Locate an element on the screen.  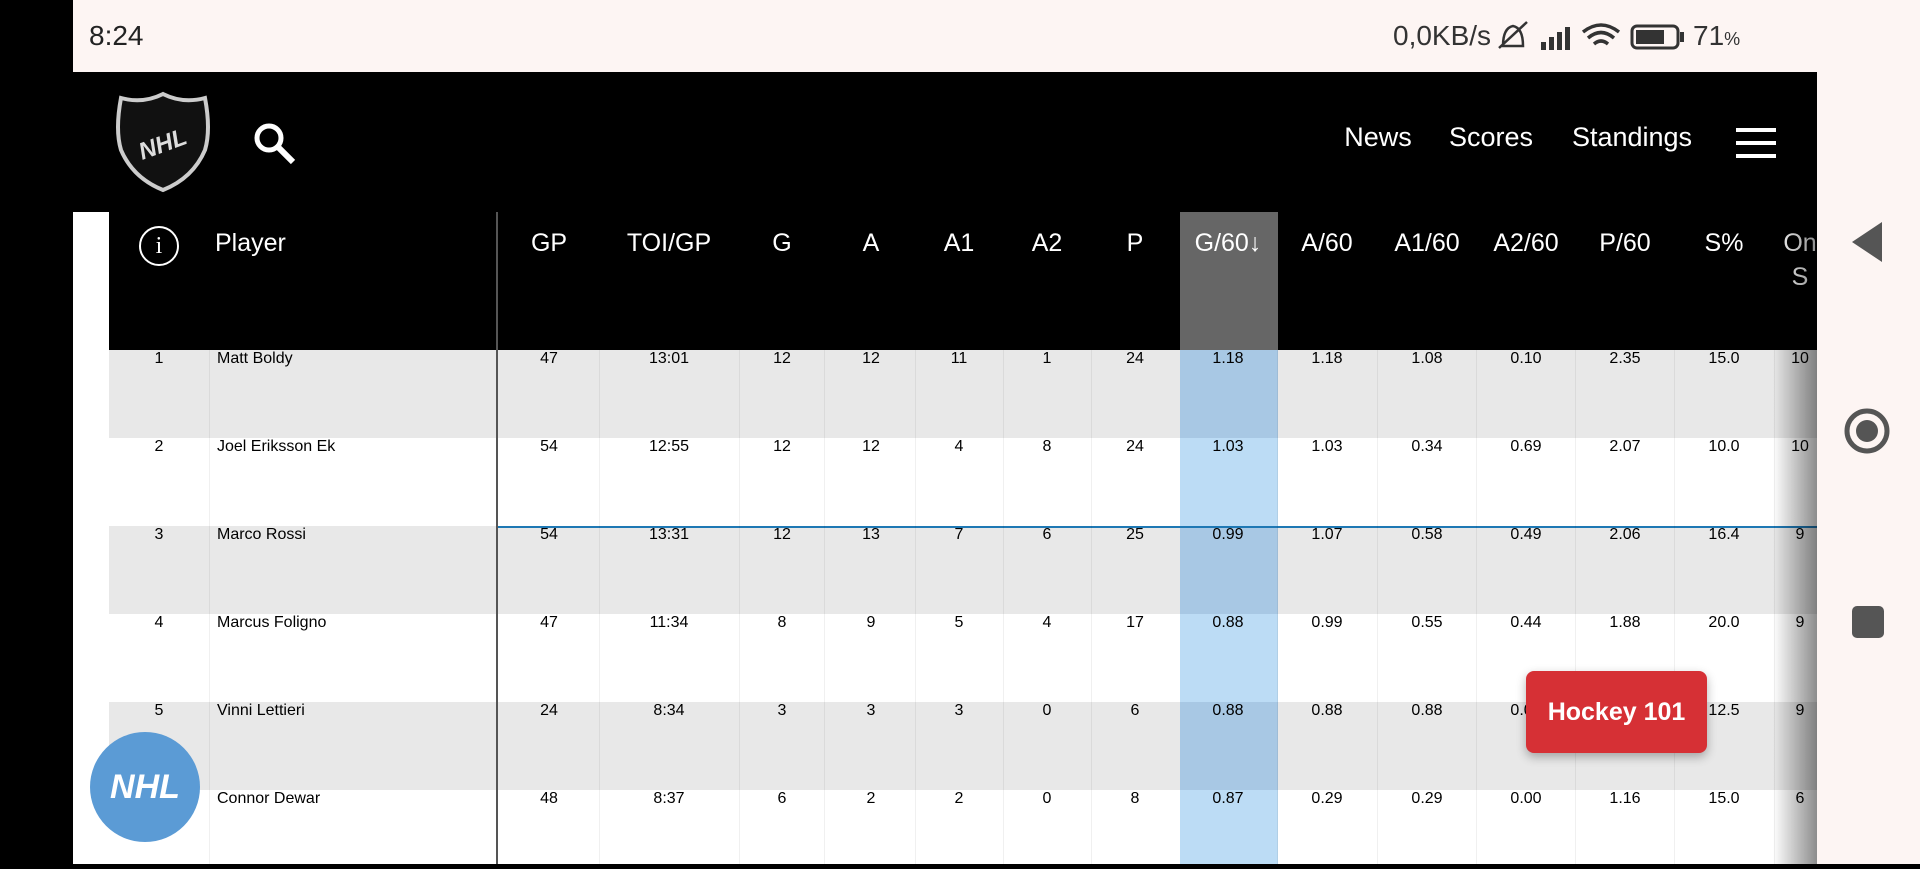
stat-cell: 0.34 is located at coordinates (1427, 446).